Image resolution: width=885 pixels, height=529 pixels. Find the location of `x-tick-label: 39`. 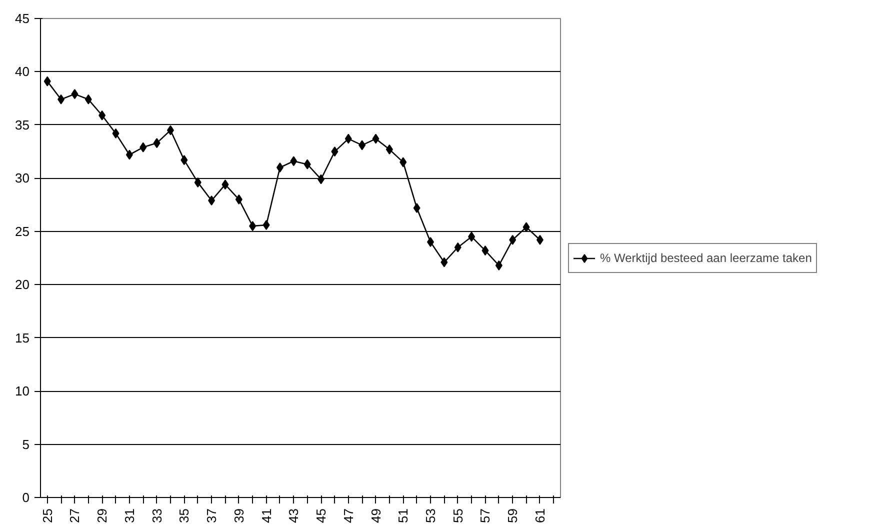

x-tick-label: 39 is located at coordinates (238, 515).